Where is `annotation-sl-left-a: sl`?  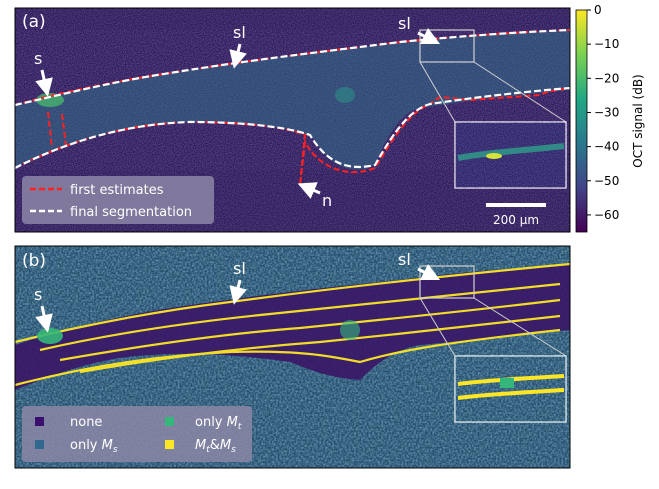 annotation-sl-left-a: sl is located at coordinates (239, 32).